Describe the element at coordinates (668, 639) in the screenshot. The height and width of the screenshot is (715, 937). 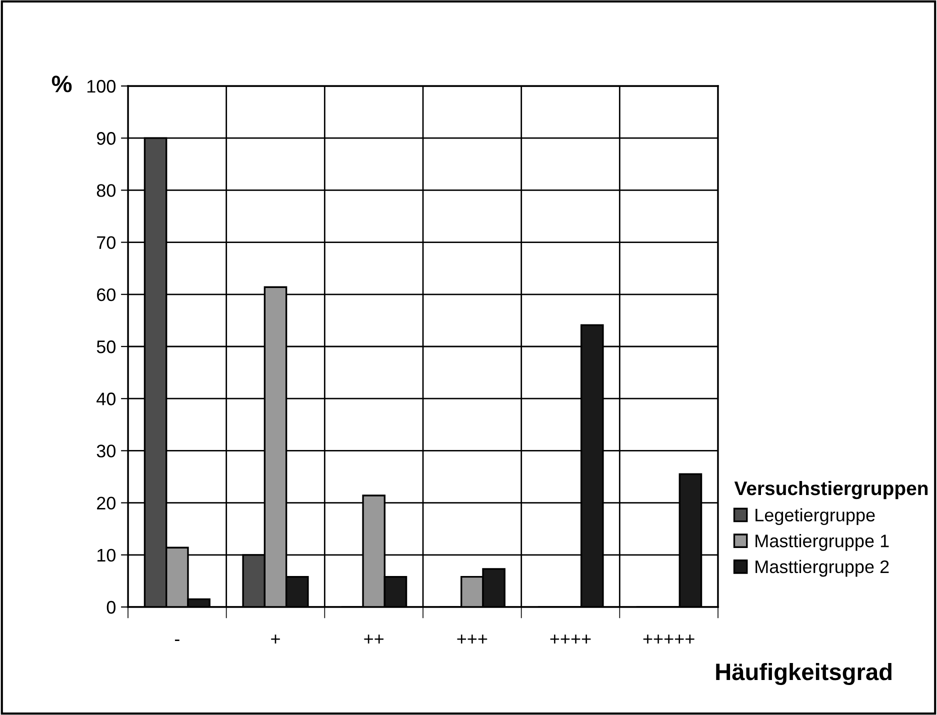
I see `x-tick-label: +++++` at that location.